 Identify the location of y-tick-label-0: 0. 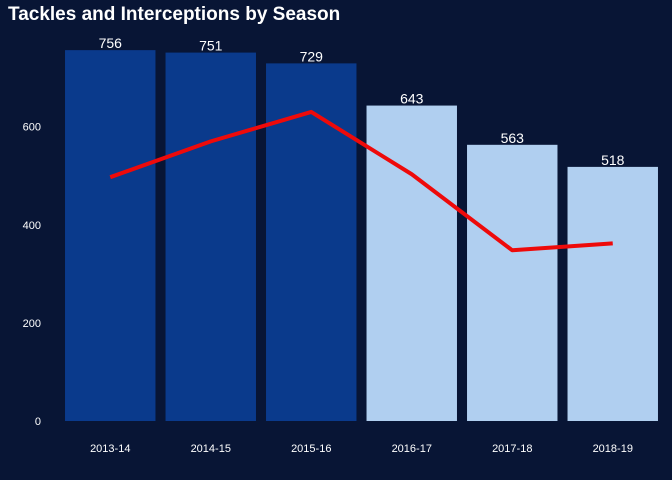
(38, 422).